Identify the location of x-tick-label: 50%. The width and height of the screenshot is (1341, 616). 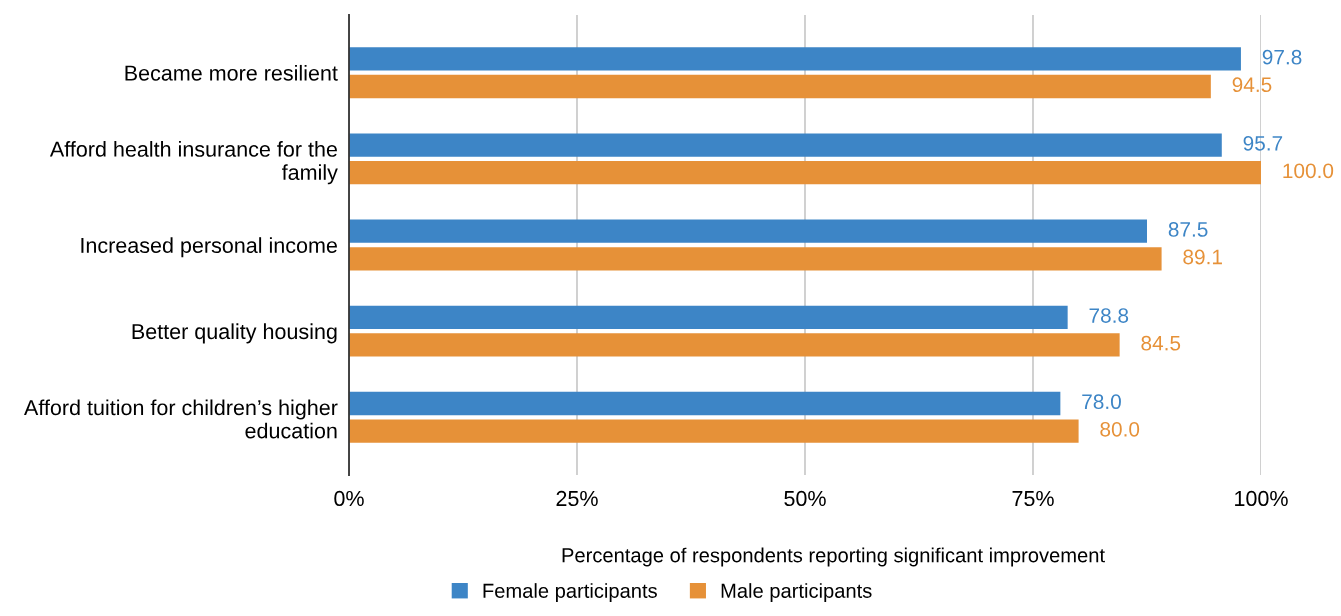
(805, 498).